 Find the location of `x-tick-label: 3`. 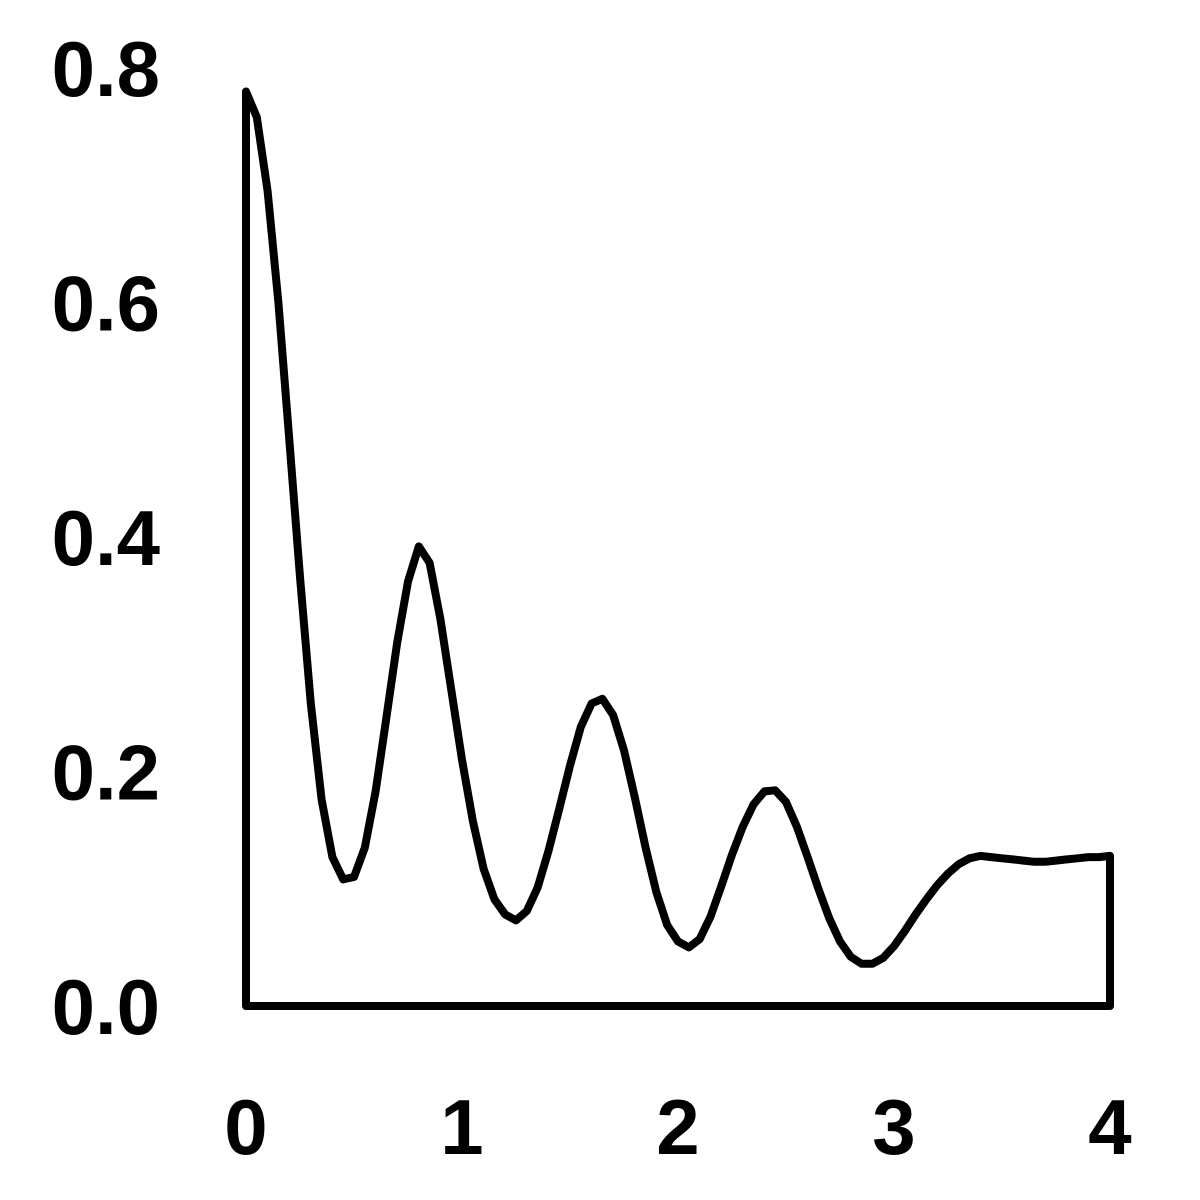

x-tick-label: 3 is located at coordinates (893, 1127).